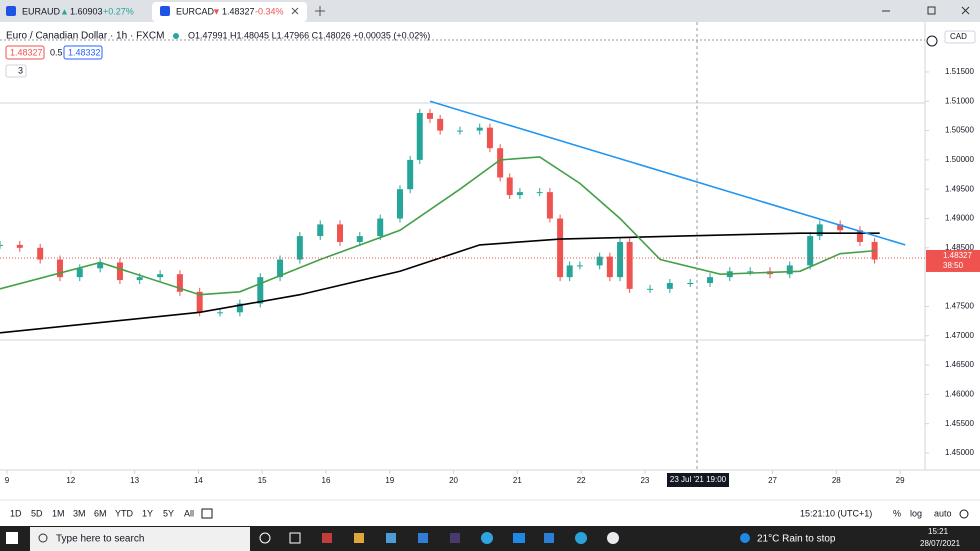  I want to click on y-tick-label: 1.46500, so click(959, 364).